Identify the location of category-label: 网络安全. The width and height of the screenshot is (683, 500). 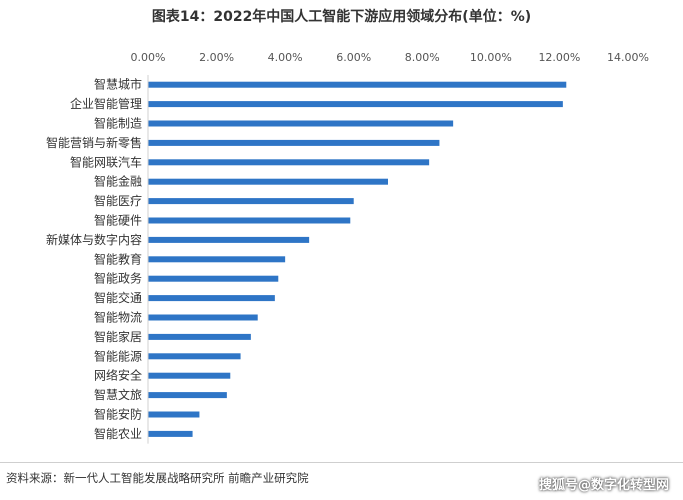
(118, 375).